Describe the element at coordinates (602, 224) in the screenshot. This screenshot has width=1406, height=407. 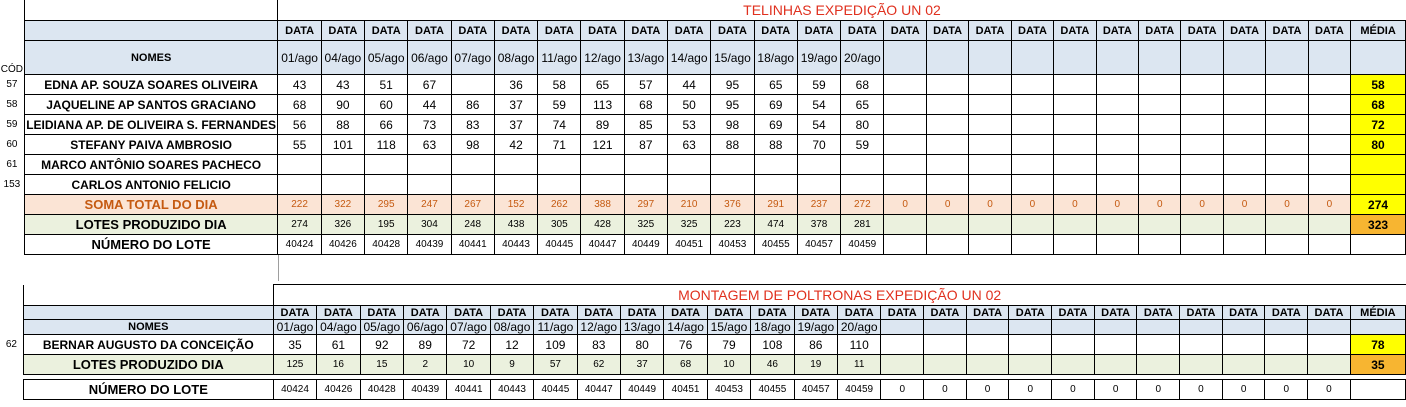
I see `lotes-value: 428` at that location.